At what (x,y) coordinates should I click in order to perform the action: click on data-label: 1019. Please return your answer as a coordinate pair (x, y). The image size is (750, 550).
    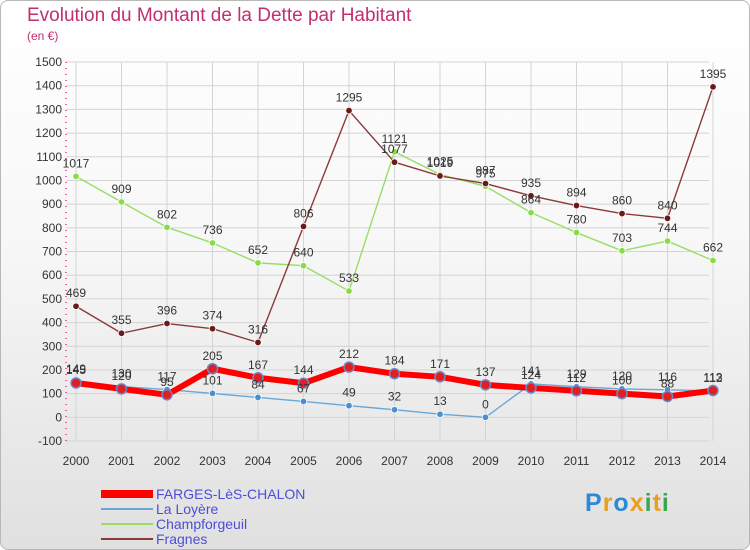
    Looking at the image, I should click on (440, 163).